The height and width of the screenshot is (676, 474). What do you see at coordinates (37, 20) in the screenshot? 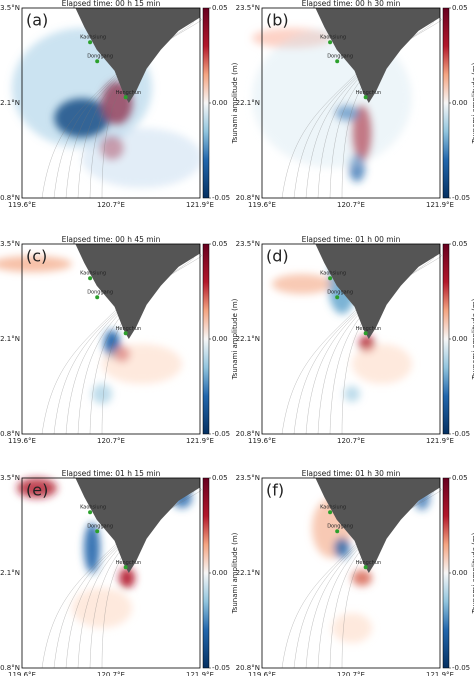
I see `panel-label: (a)` at bounding box center [37, 20].